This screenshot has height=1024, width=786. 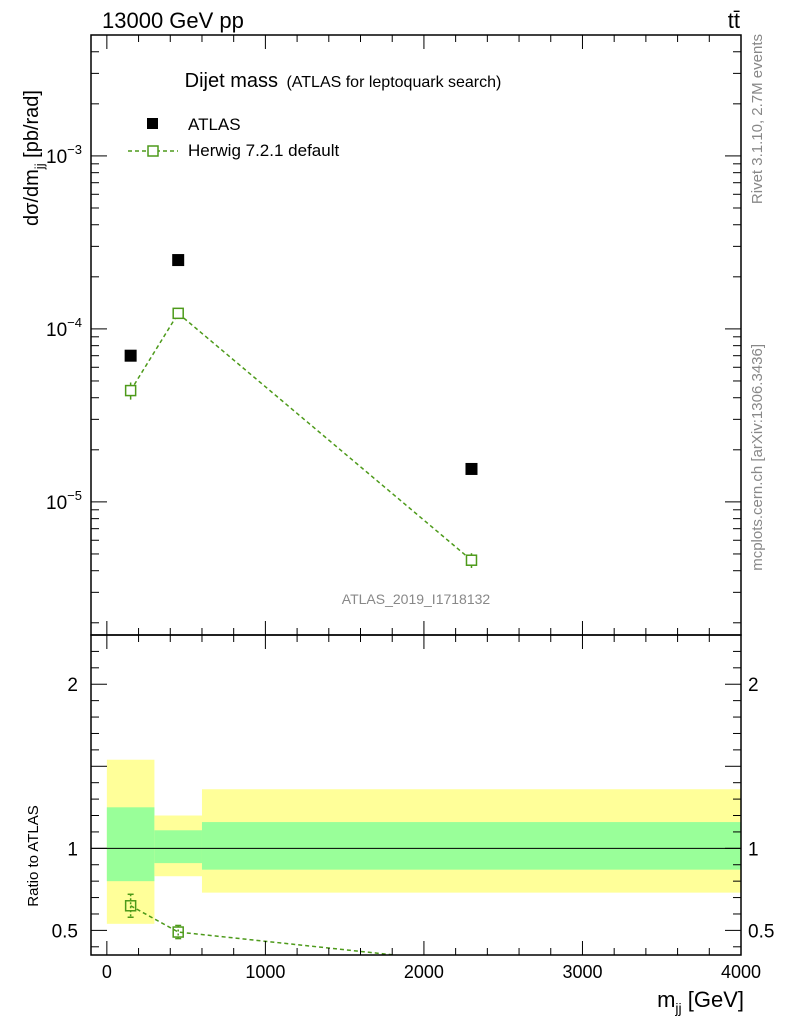 I want to click on x-tick-label: 4000, so click(x=741, y=972).